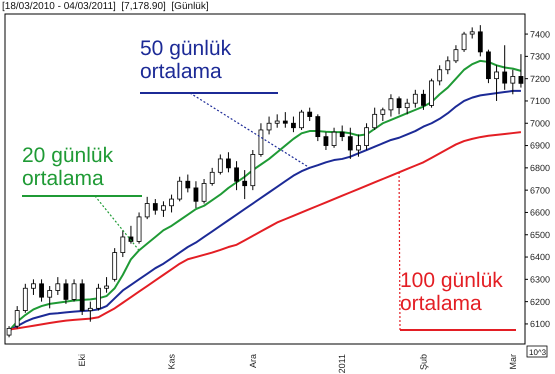 The width and height of the screenshot is (555, 374). I want to click on text: 10^3, so click(538, 352).